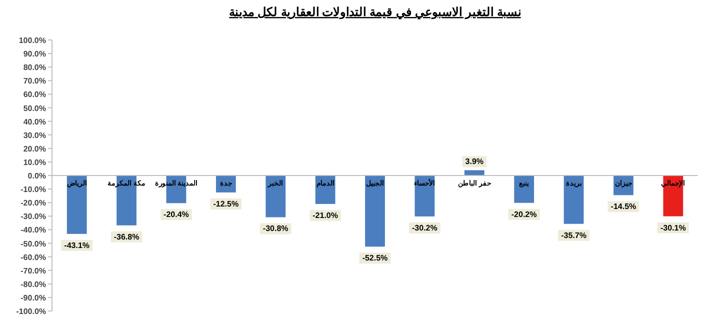 This screenshot has height=326, width=703. Describe the element at coordinates (77, 245) in the screenshot. I see `data-label: -43.1%` at that location.